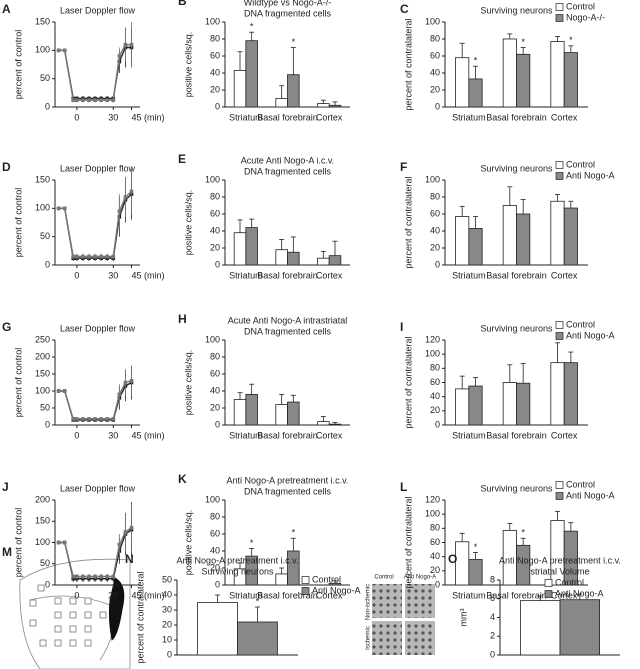 The height and width of the screenshot is (669, 640). I want to click on y-axis-label: percent of contralateral, so click(140, 617).